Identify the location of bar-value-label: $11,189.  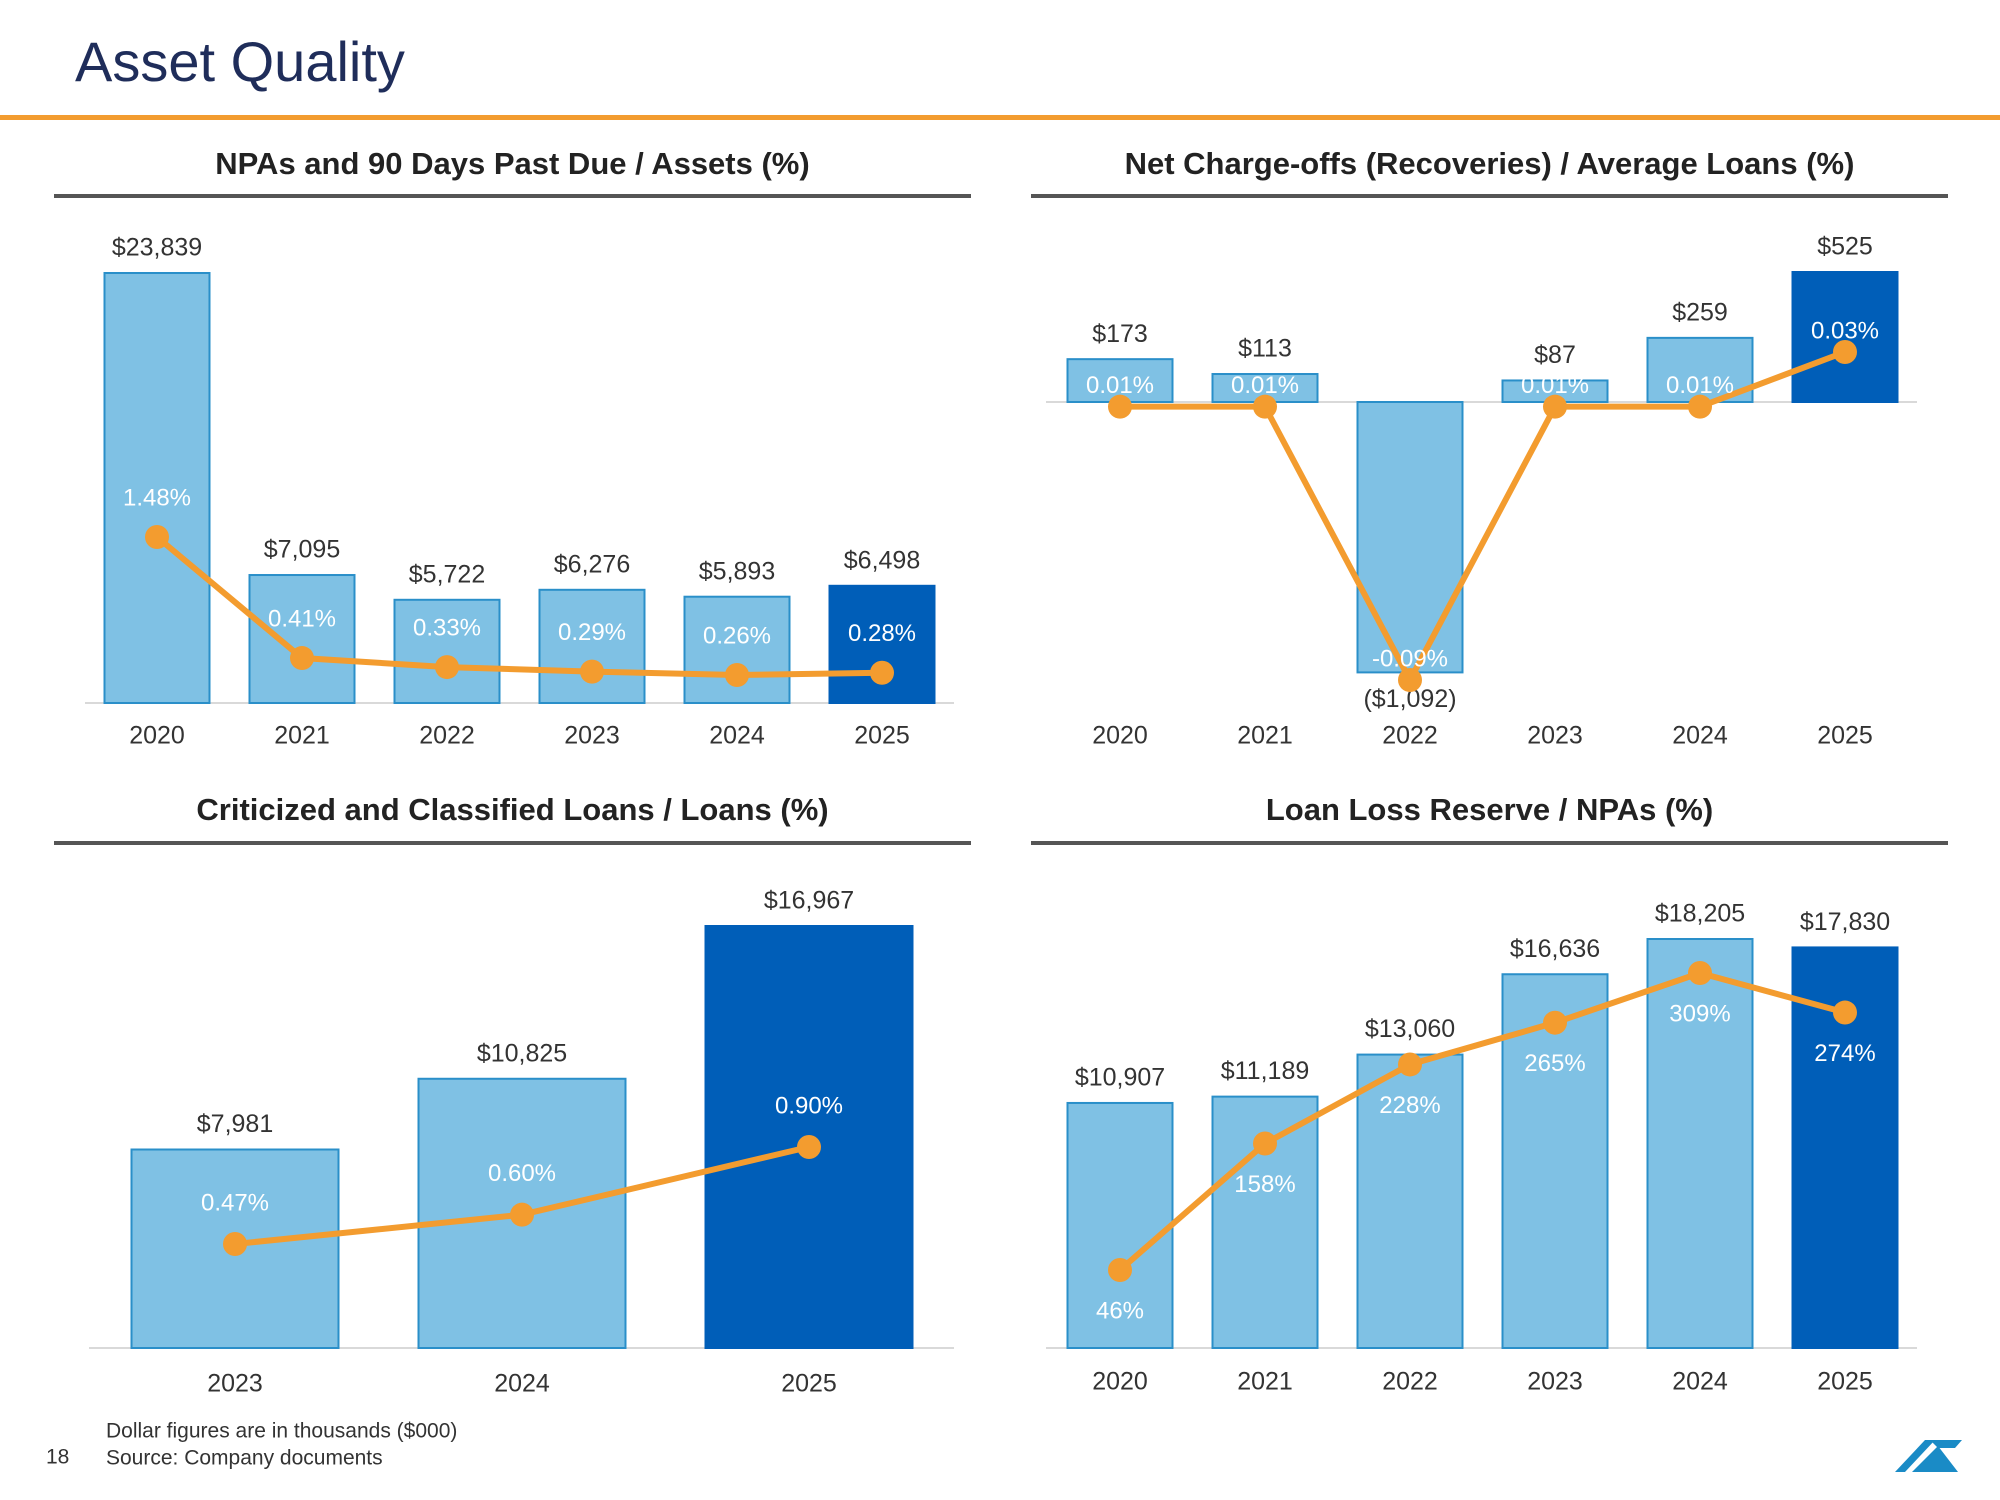
(1265, 1071).